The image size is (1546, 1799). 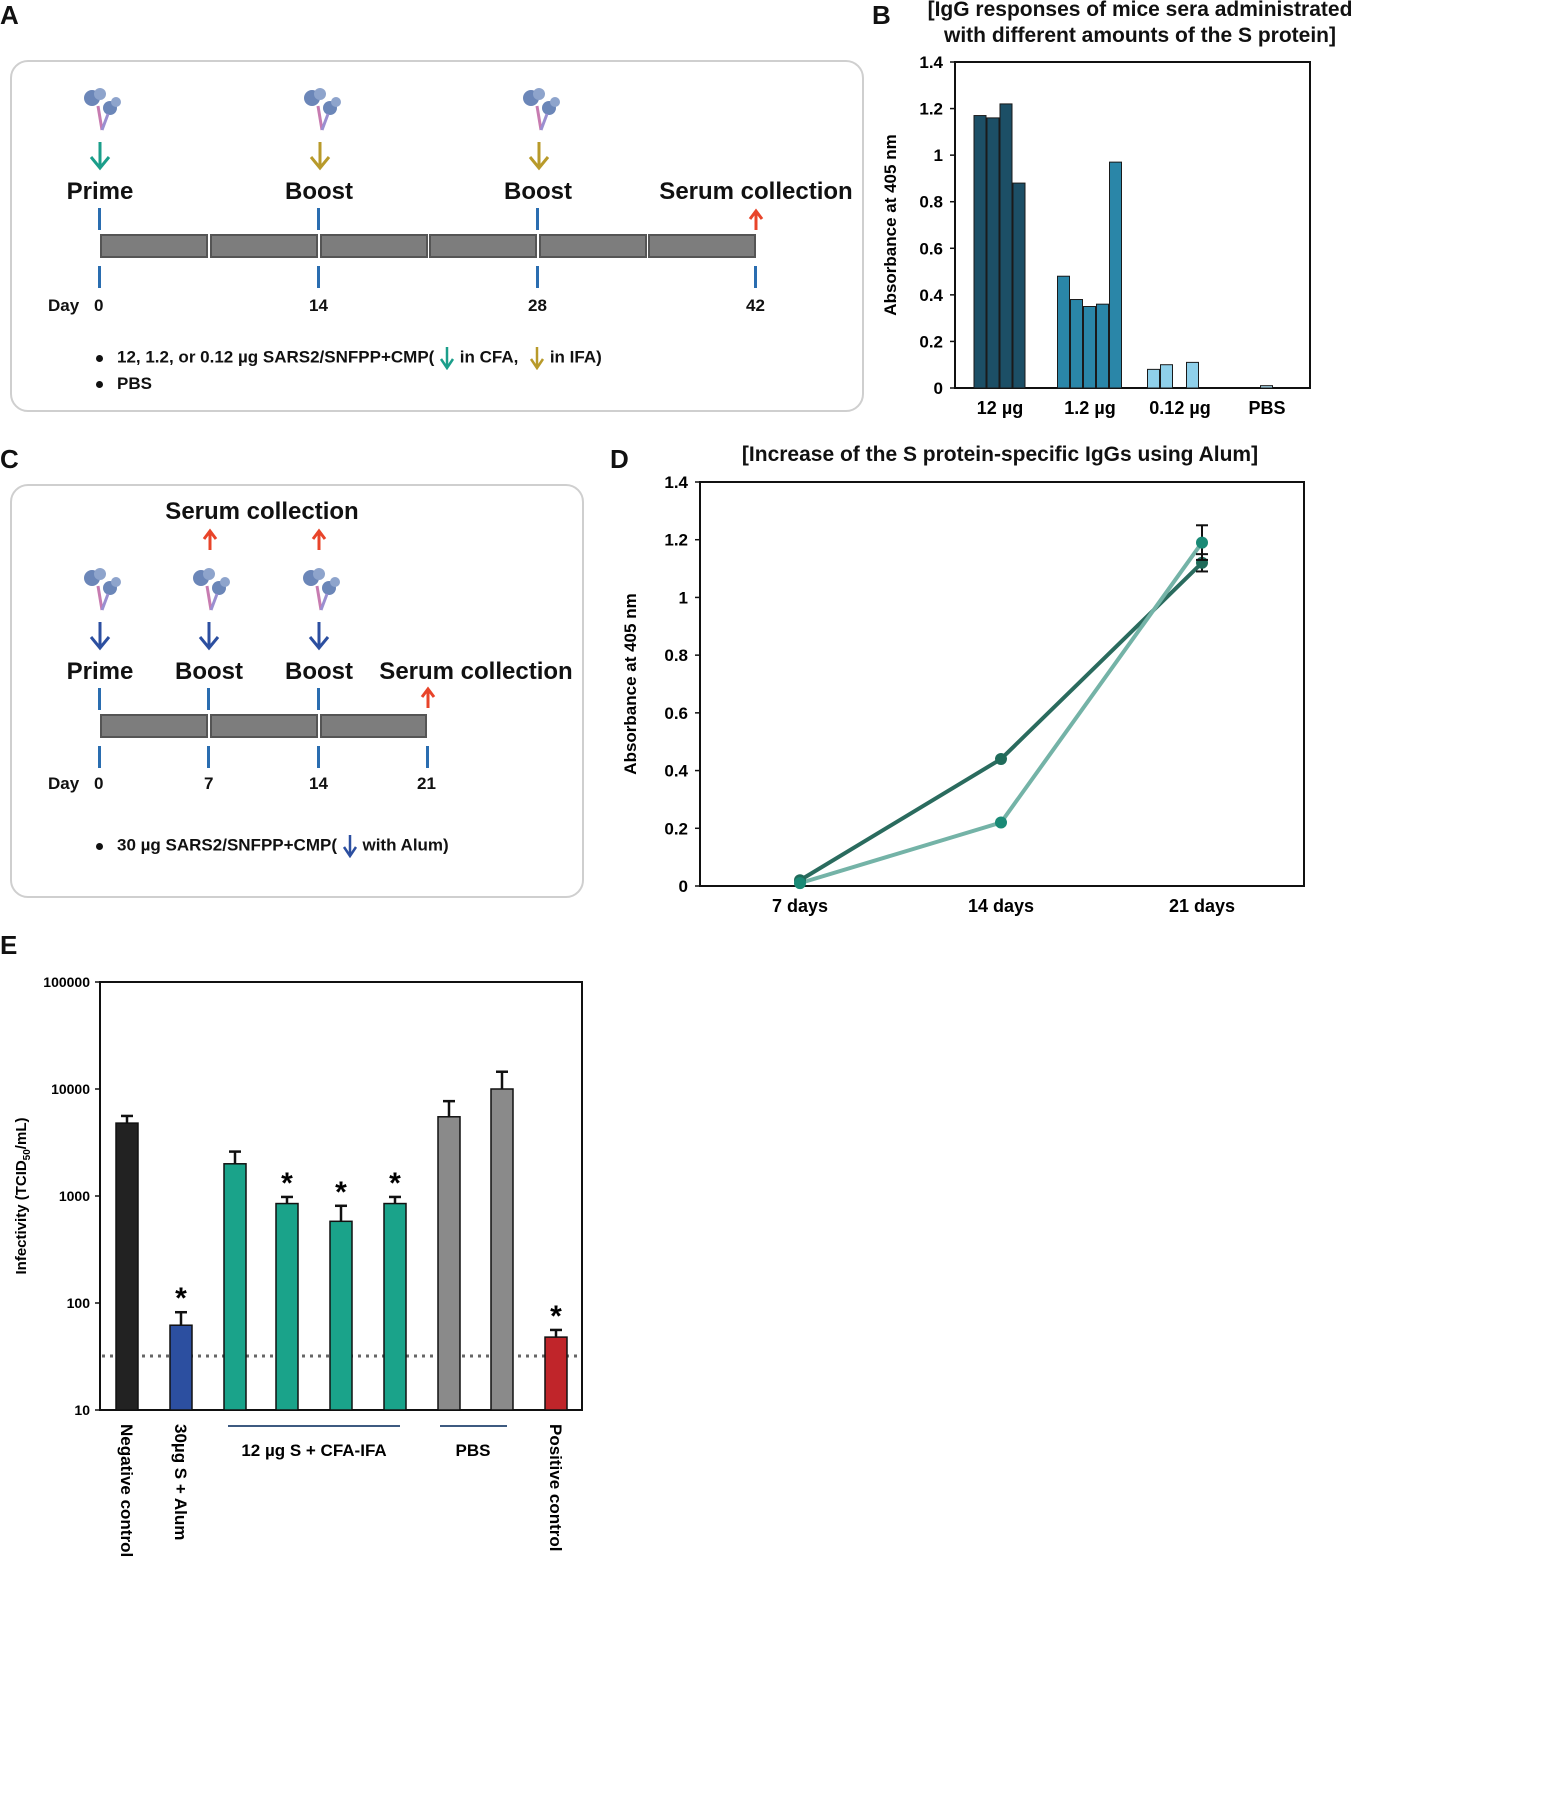 What do you see at coordinates (1001, 721) in the screenshot?
I see `series-line` at bounding box center [1001, 721].